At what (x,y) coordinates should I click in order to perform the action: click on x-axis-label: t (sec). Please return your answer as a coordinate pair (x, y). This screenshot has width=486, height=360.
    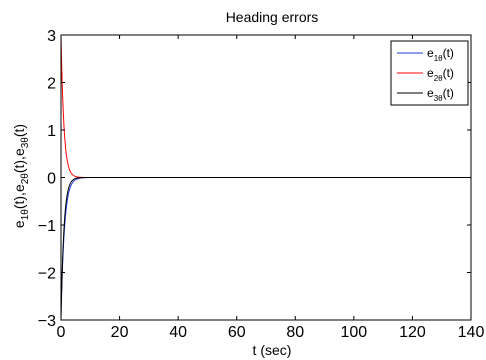
    Looking at the image, I should click on (272, 350).